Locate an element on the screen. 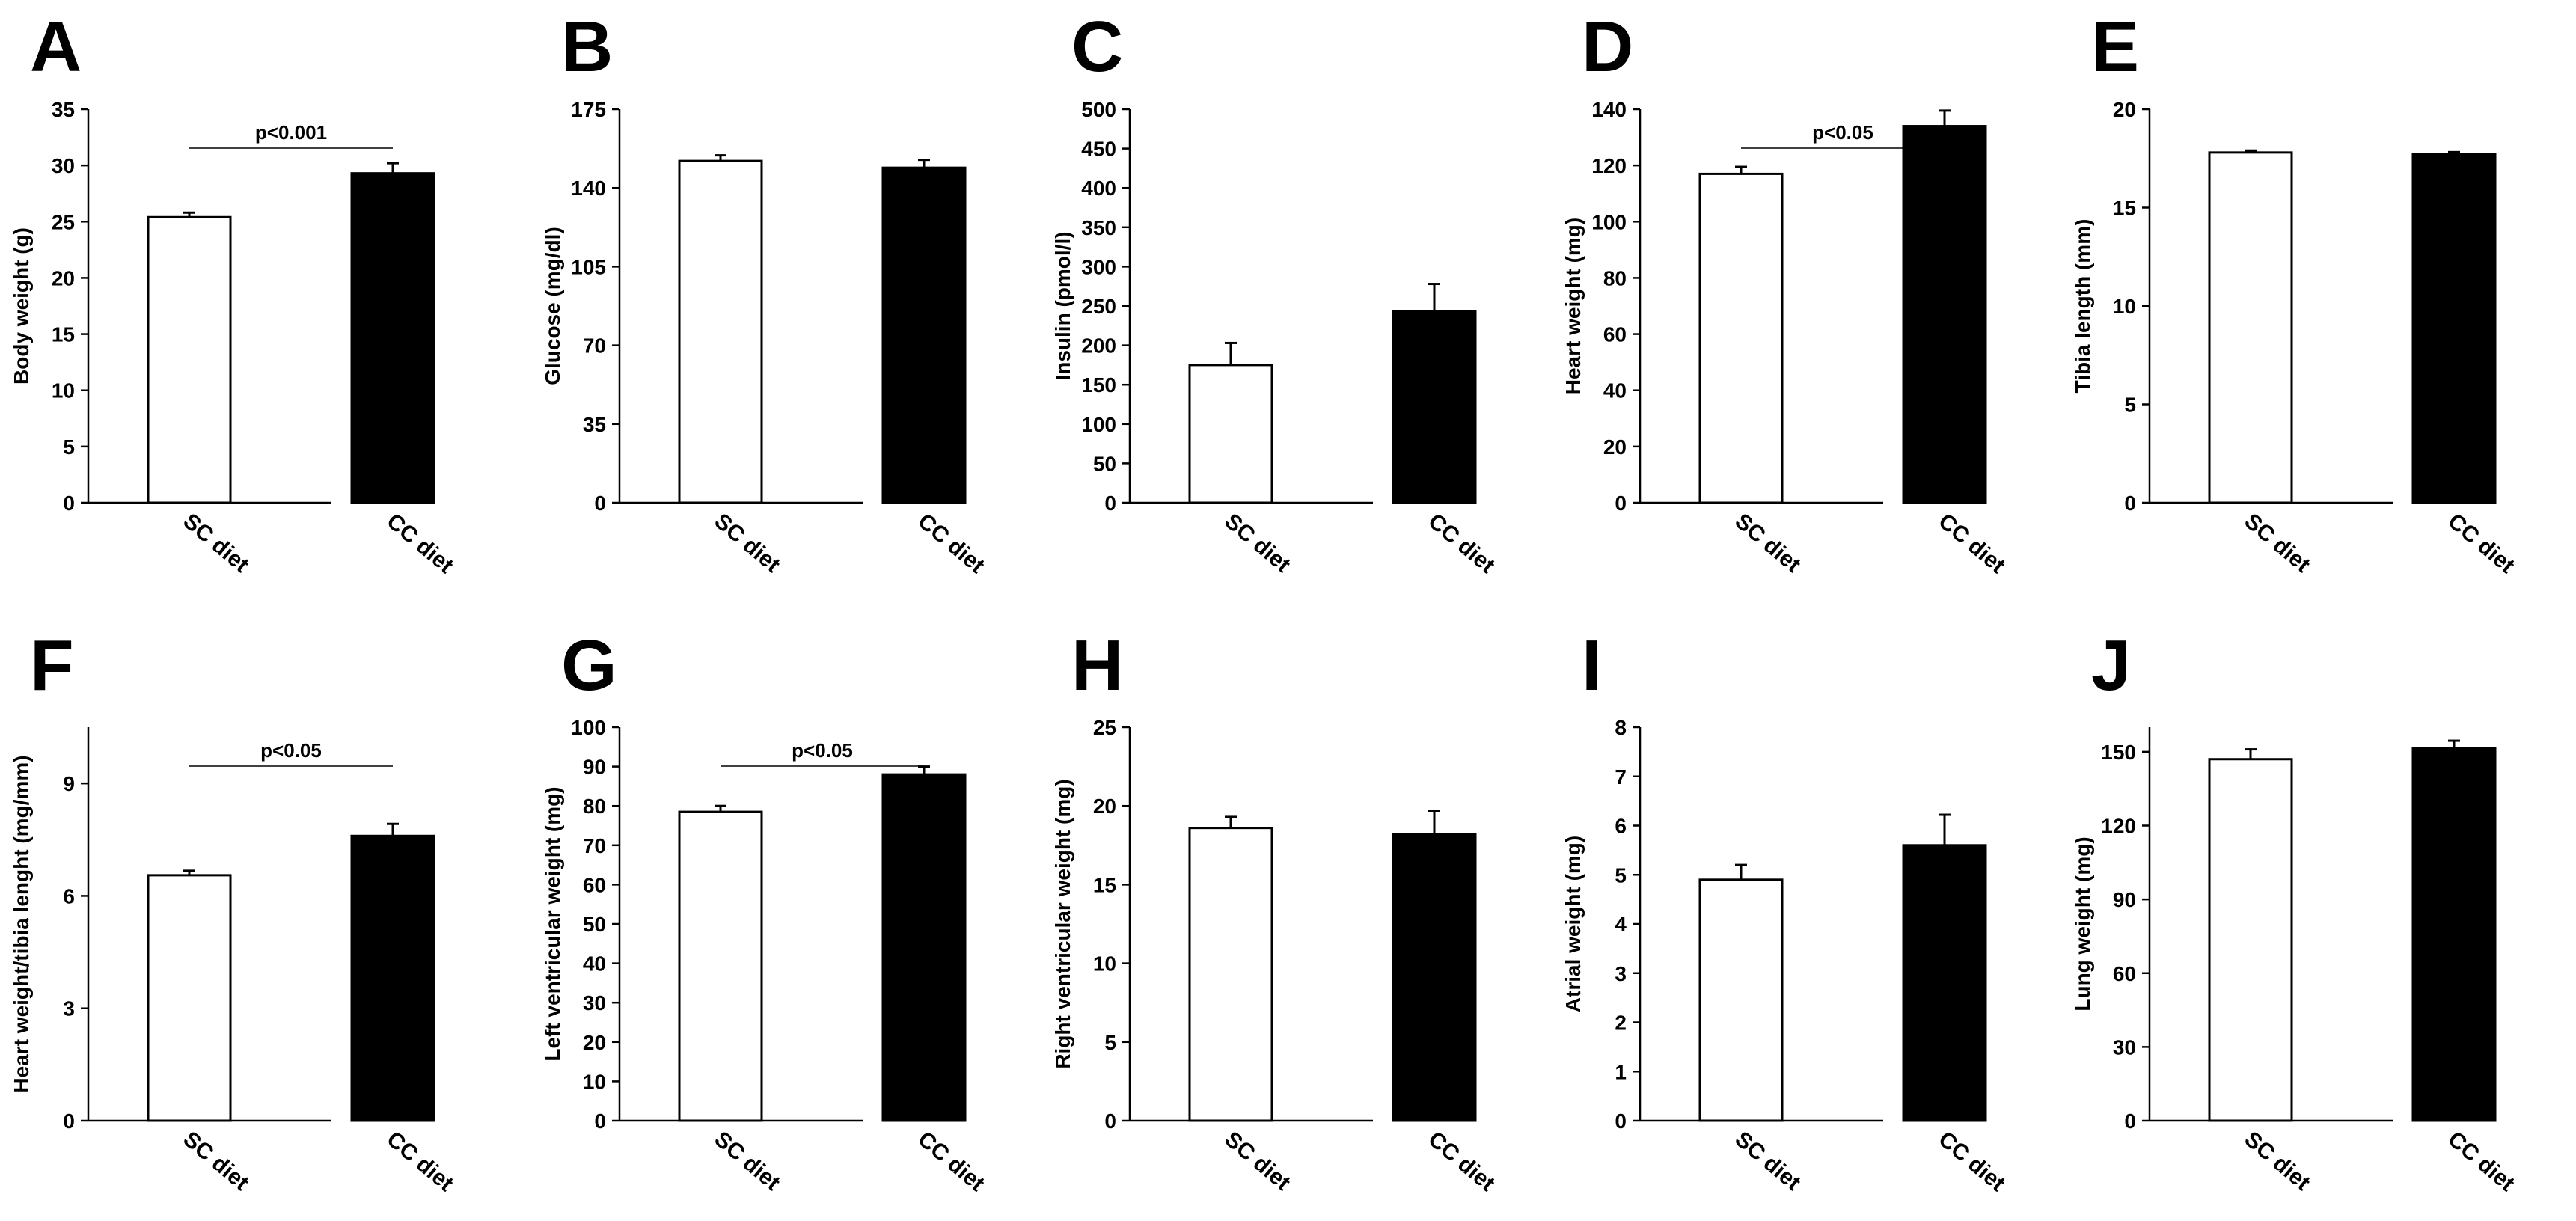 The height and width of the screenshot is (1221, 2576). panel-c-y-tick-label: 450 is located at coordinates (1098, 149).